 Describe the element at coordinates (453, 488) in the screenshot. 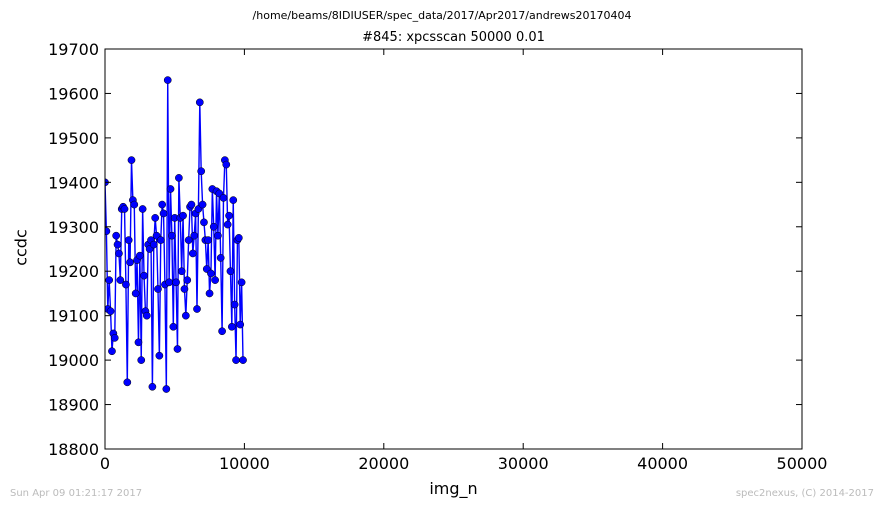

I see `x-axis-label: img_n` at that location.